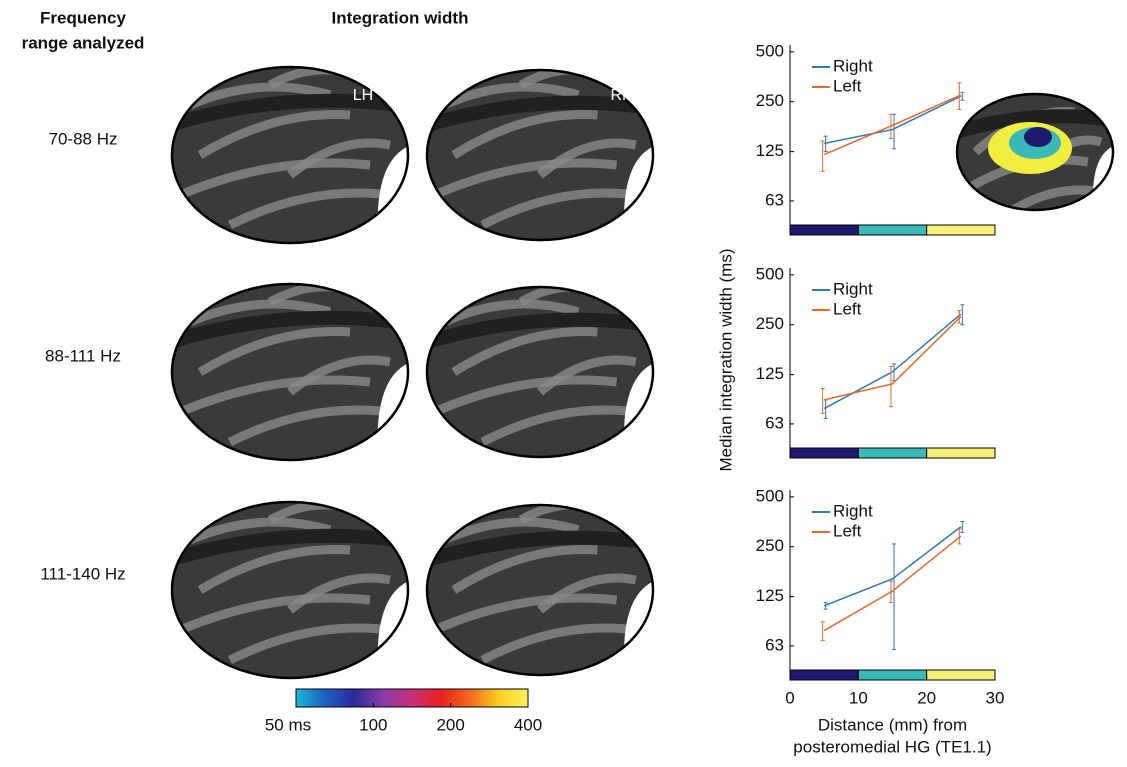 The width and height of the screenshot is (1127, 767). Describe the element at coordinates (288, 724) in the screenshot. I see `colorbar-tick-label: 50 ms` at that location.